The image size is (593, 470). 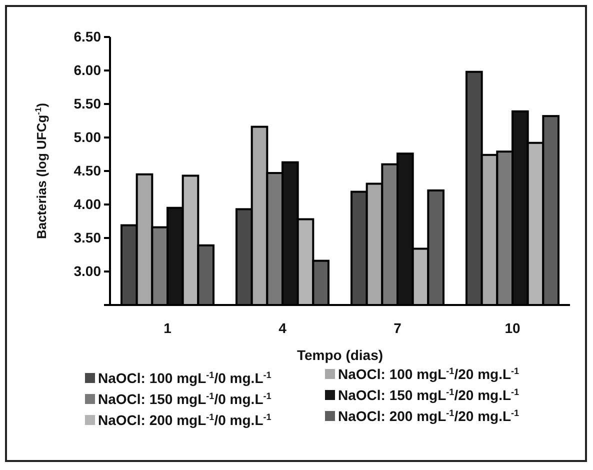 I want to click on y-tick-label: 6.50, so click(x=88, y=36).